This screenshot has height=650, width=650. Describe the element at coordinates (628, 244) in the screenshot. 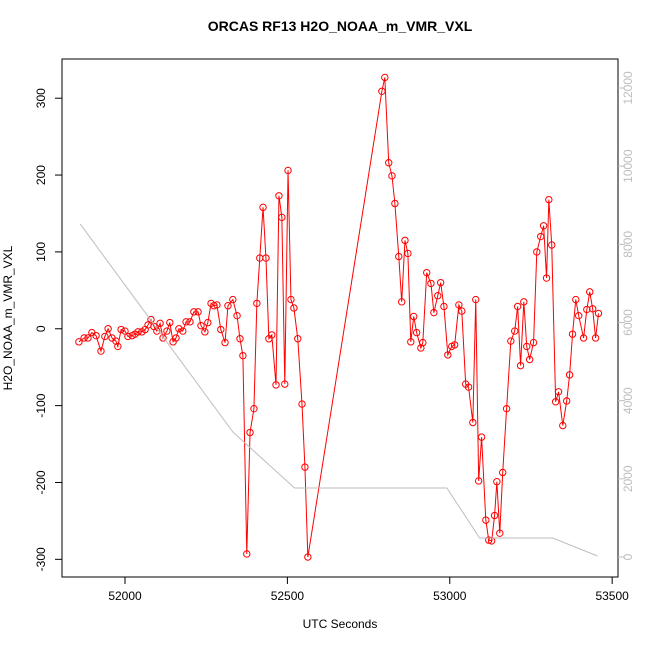

I see `y2-tick-label: 8000` at that location.